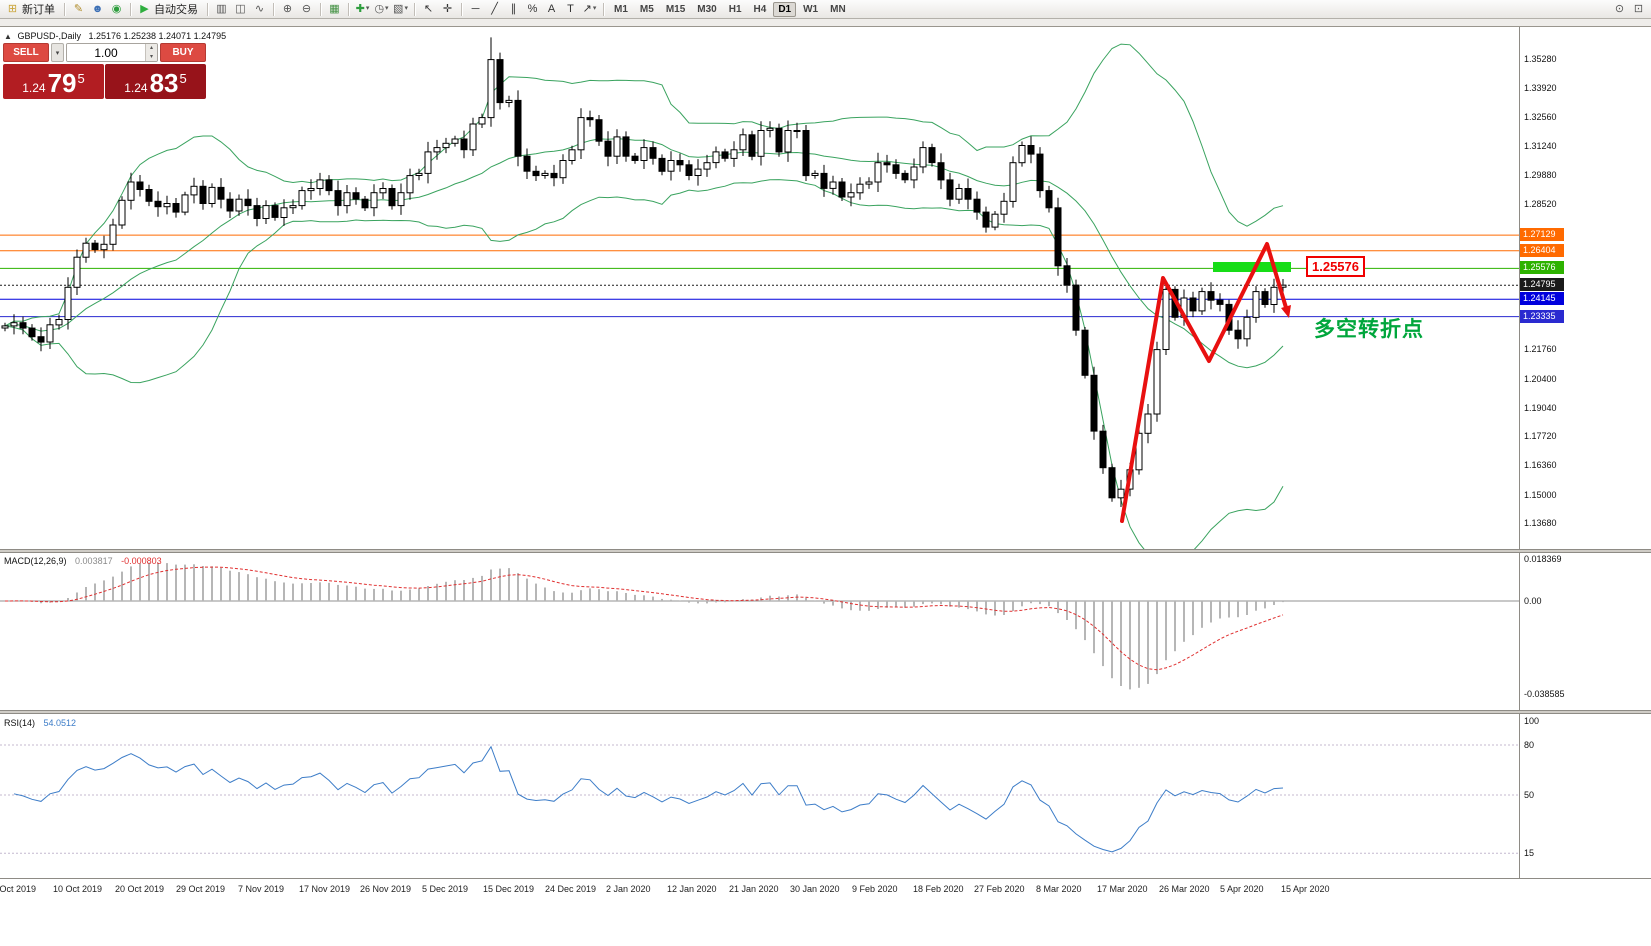  I want to click on text-label-icon: T, so click(570, 9).